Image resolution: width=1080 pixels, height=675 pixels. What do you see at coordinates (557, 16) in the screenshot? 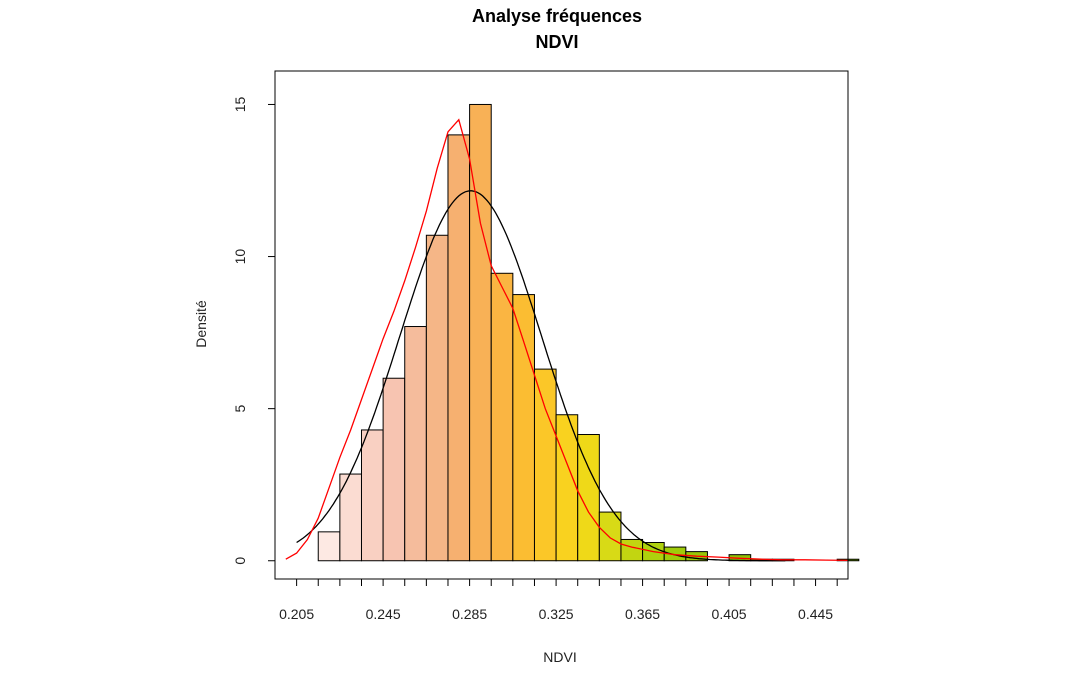
I see `chart-title: Analyse fréquences` at bounding box center [557, 16].